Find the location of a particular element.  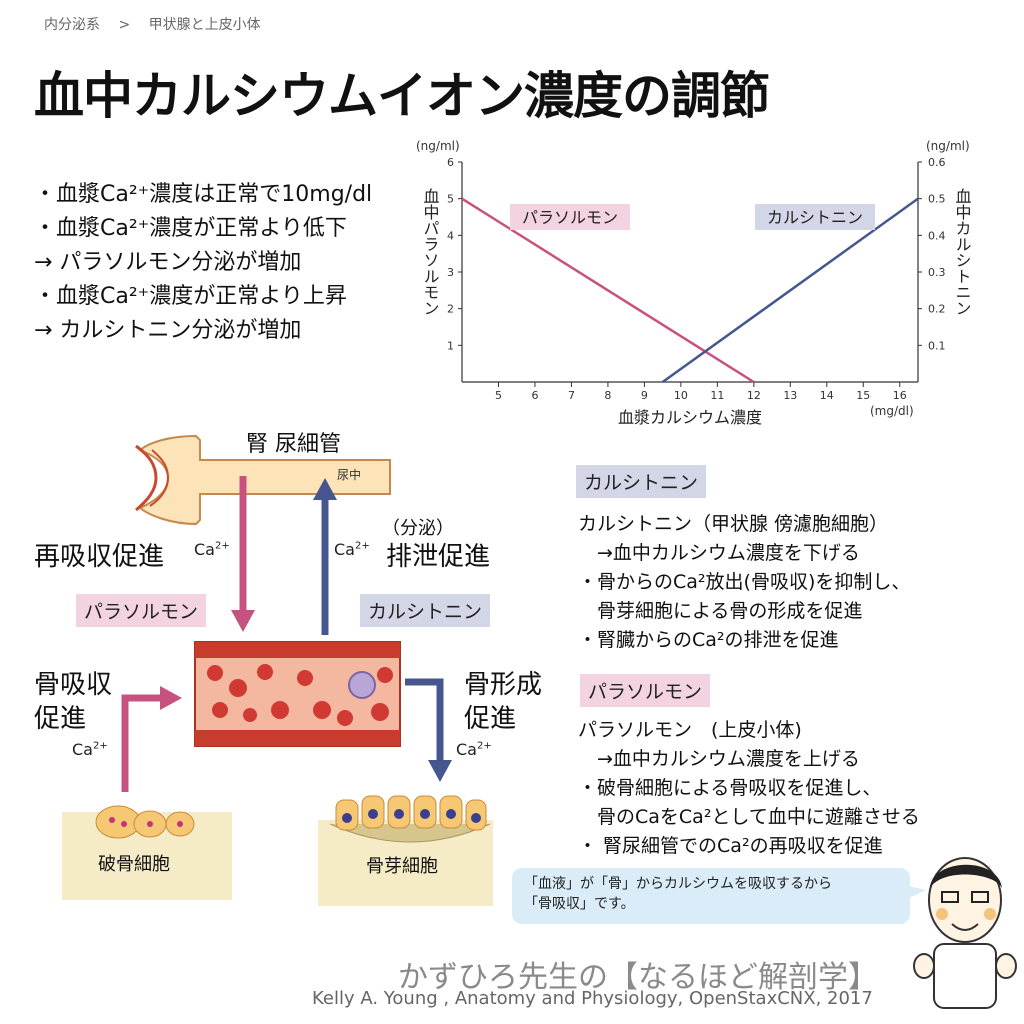

series-line-calcitonin is located at coordinates (790, 290).